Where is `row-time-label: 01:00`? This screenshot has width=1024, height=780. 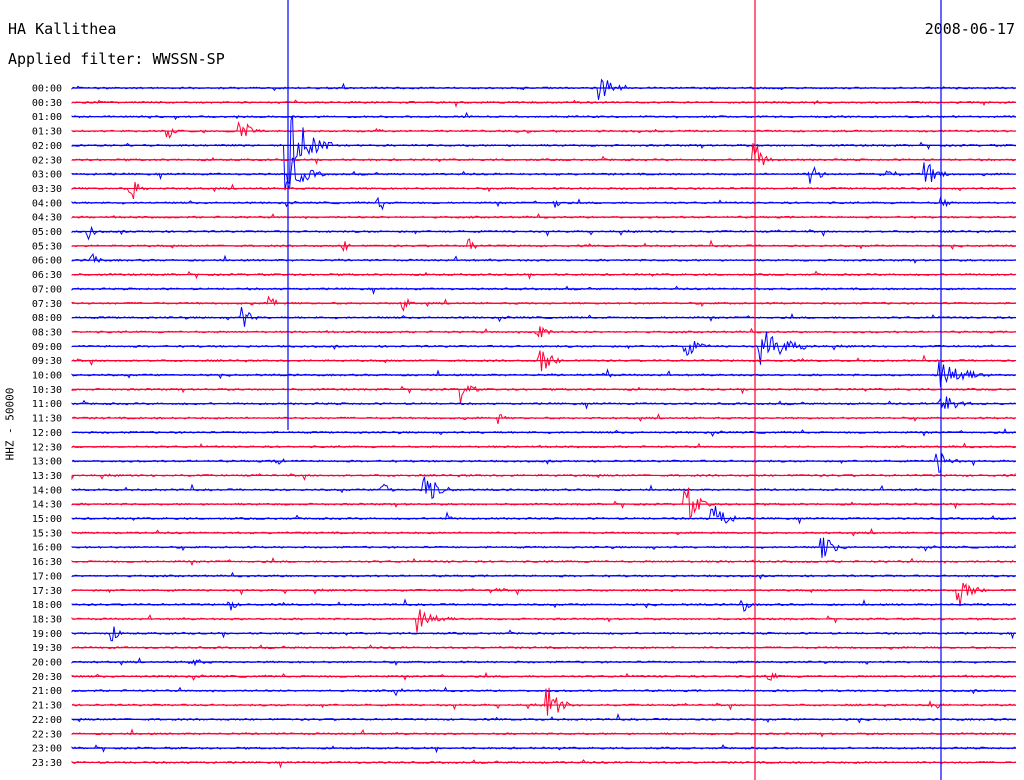
row-time-label: 01:00 is located at coordinates (47, 117).